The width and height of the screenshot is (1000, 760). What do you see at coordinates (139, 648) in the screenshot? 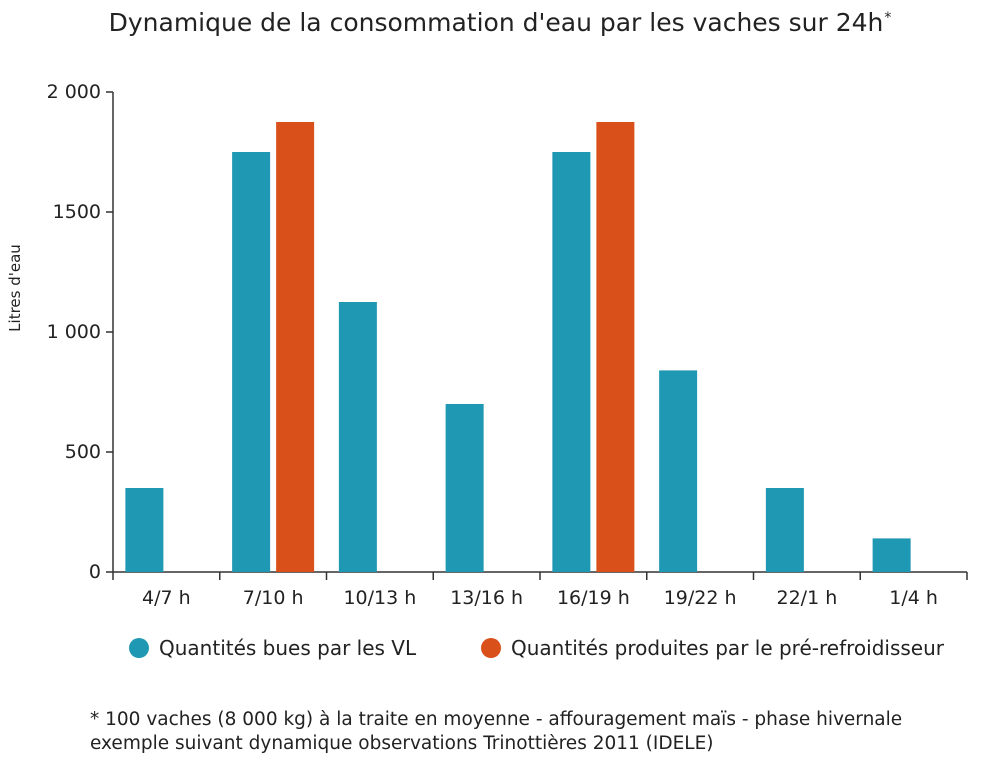
I see `legend-swatch-consumed` at bounding box center [139, 648].